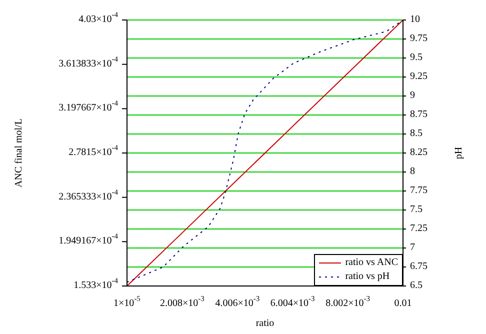 The height and width of the screenshot is (334, 486). What do you see at coordinates (416, 58) in the screenshot?
I see `y2-tick-label: 9.5` at bounding box center [416, 58].